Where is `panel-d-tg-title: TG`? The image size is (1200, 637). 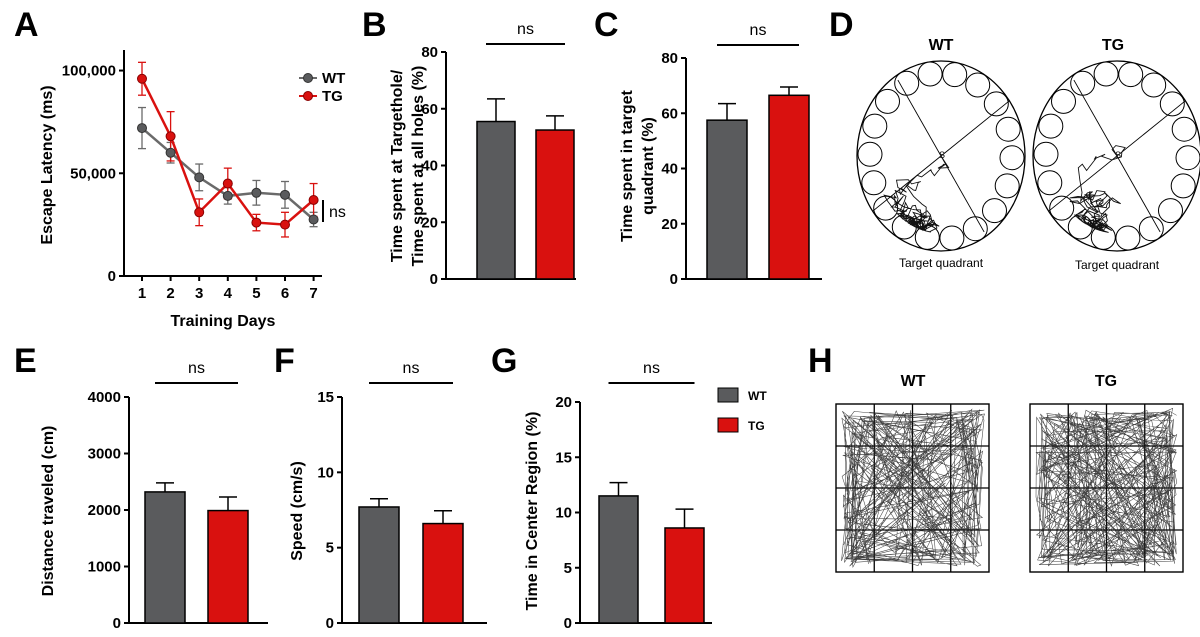
panel-d-tg-title: TG is located at coordinates (1113, 45).